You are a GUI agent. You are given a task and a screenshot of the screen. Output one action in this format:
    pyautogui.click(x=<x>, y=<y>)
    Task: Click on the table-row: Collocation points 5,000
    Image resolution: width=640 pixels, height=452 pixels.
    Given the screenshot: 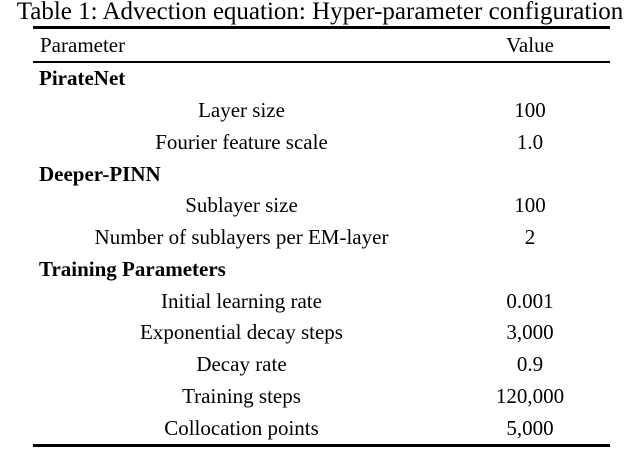 What is the action you would take?
    pyautogui.click(x=321, y=428)
    